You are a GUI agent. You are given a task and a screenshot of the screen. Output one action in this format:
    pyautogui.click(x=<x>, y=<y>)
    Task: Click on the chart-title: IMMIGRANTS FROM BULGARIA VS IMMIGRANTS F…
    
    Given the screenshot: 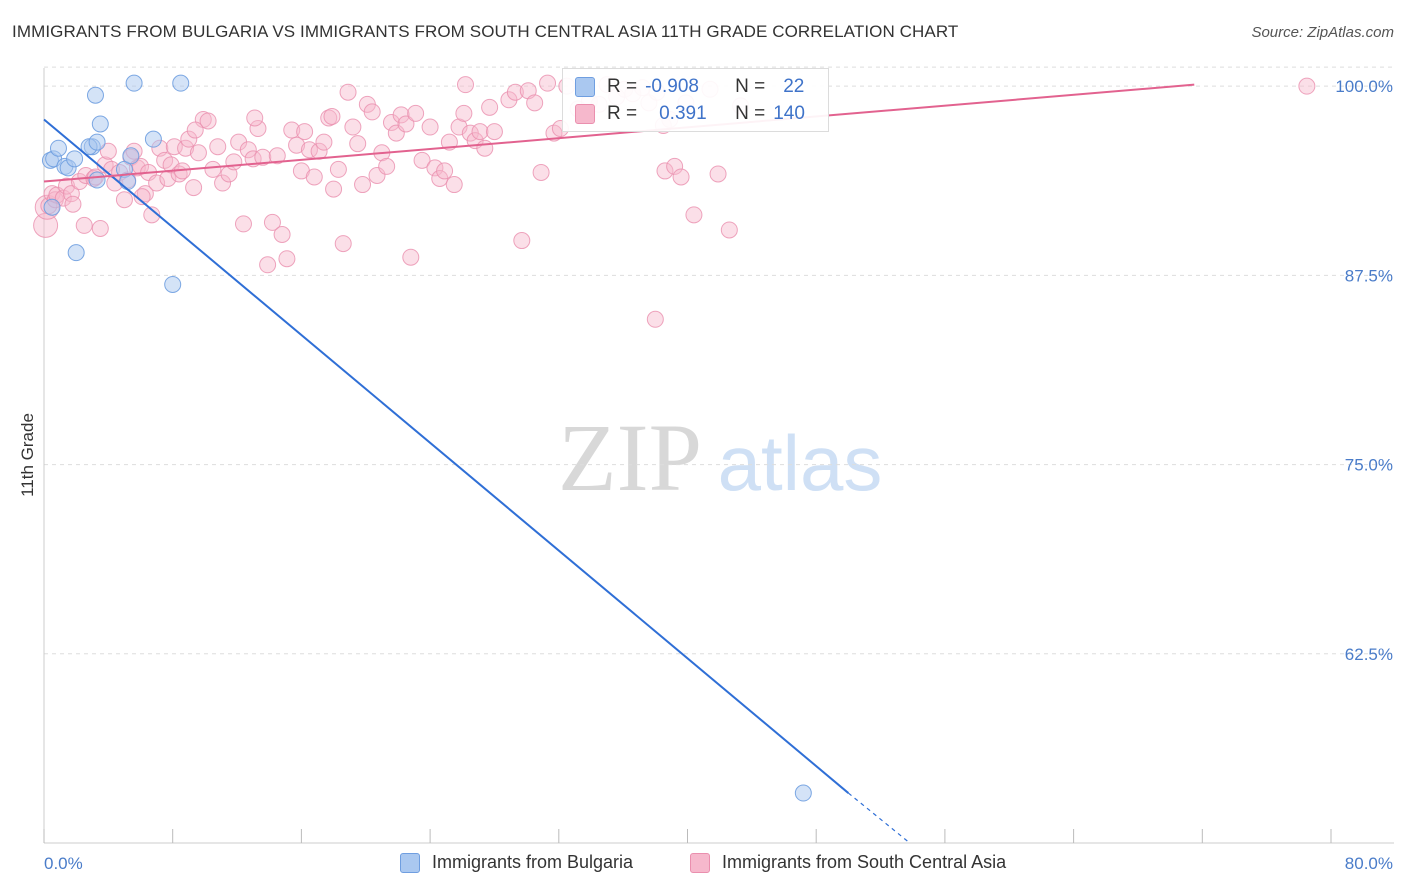 What is the action you would take?
    pyautogui.click(x=485, y=31)
    